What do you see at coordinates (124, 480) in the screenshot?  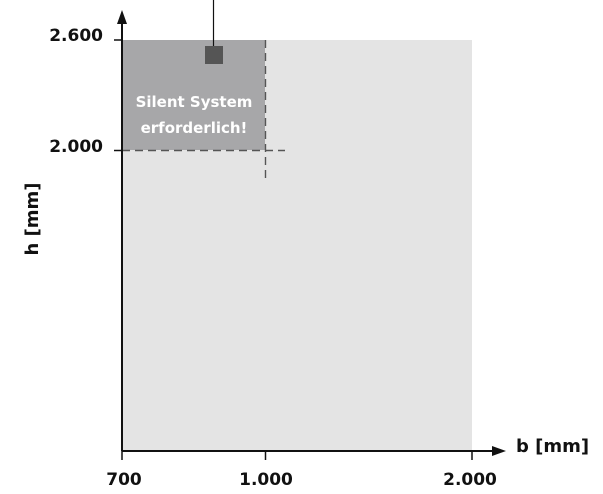 I see `x-tick-label-700: 700` at bounding box center [124, 480].